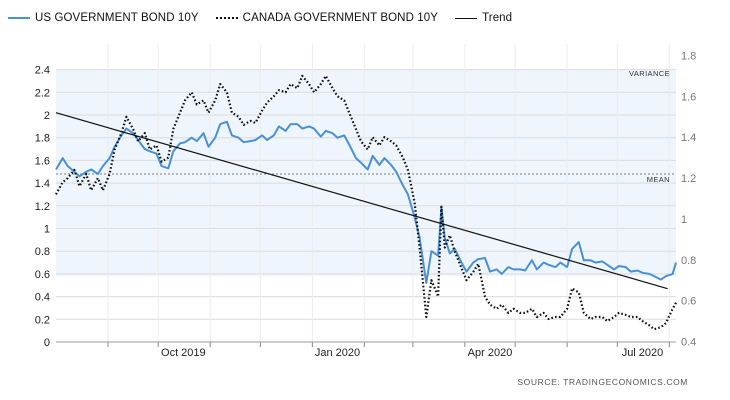  I want to click on x-axis-tick-label: Jan 2020, so click(337, 353).